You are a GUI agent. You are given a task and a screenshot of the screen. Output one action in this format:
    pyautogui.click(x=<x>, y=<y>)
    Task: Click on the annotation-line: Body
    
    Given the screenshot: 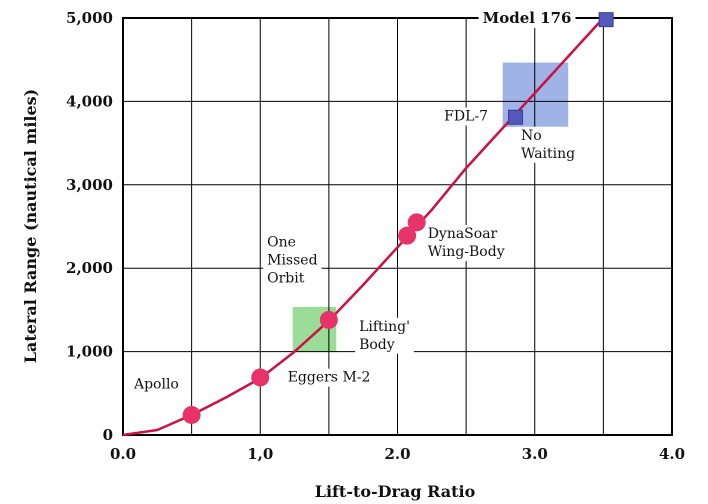 What is the action you would take?
    pyautogui.click(x=377, y=345)
    